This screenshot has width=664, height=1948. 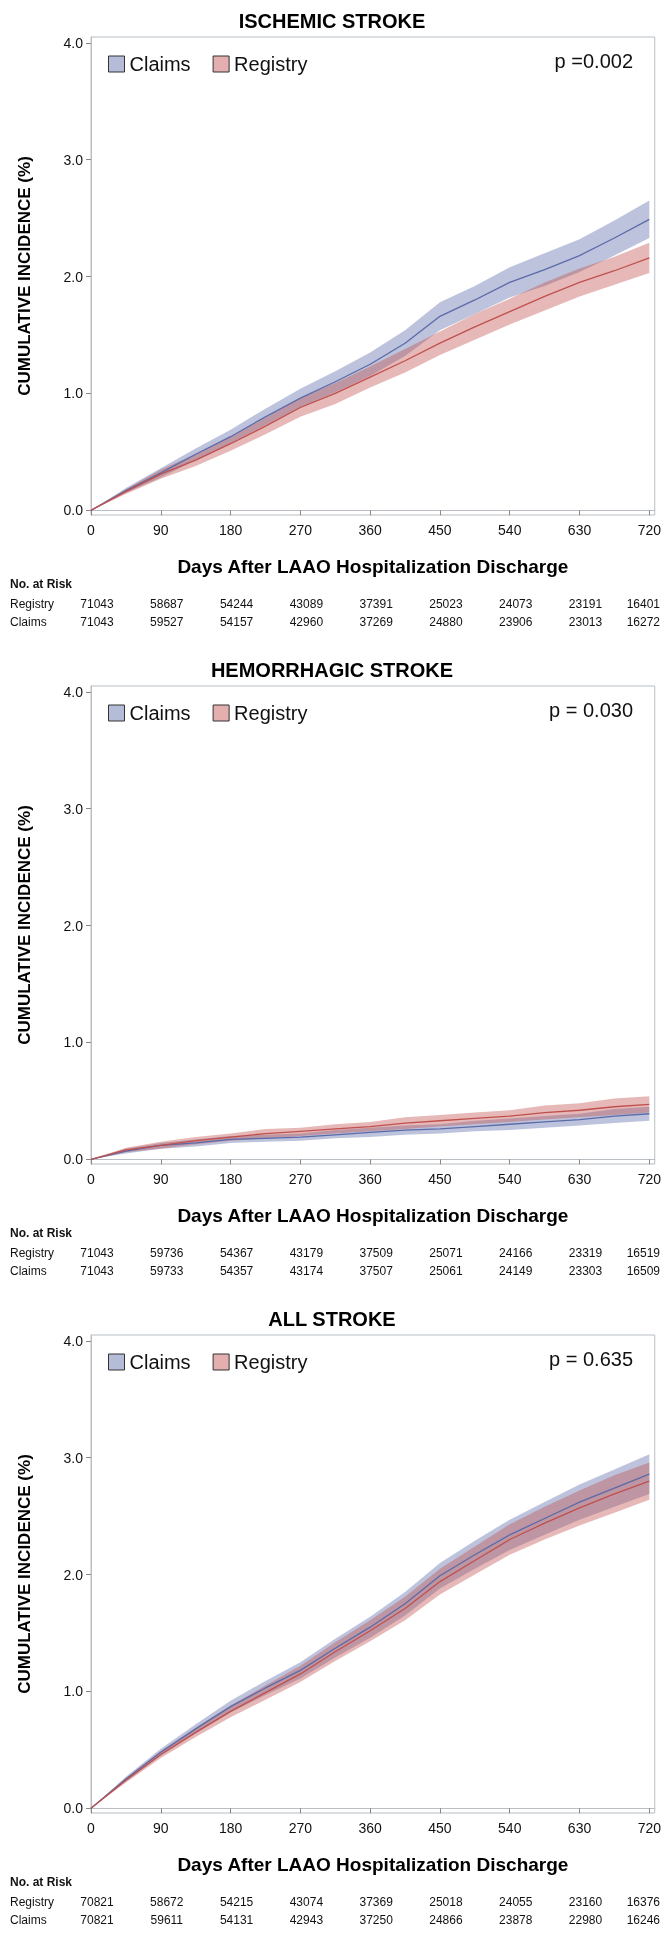 I want to click on text: 23191, so click(x=585, y=604).